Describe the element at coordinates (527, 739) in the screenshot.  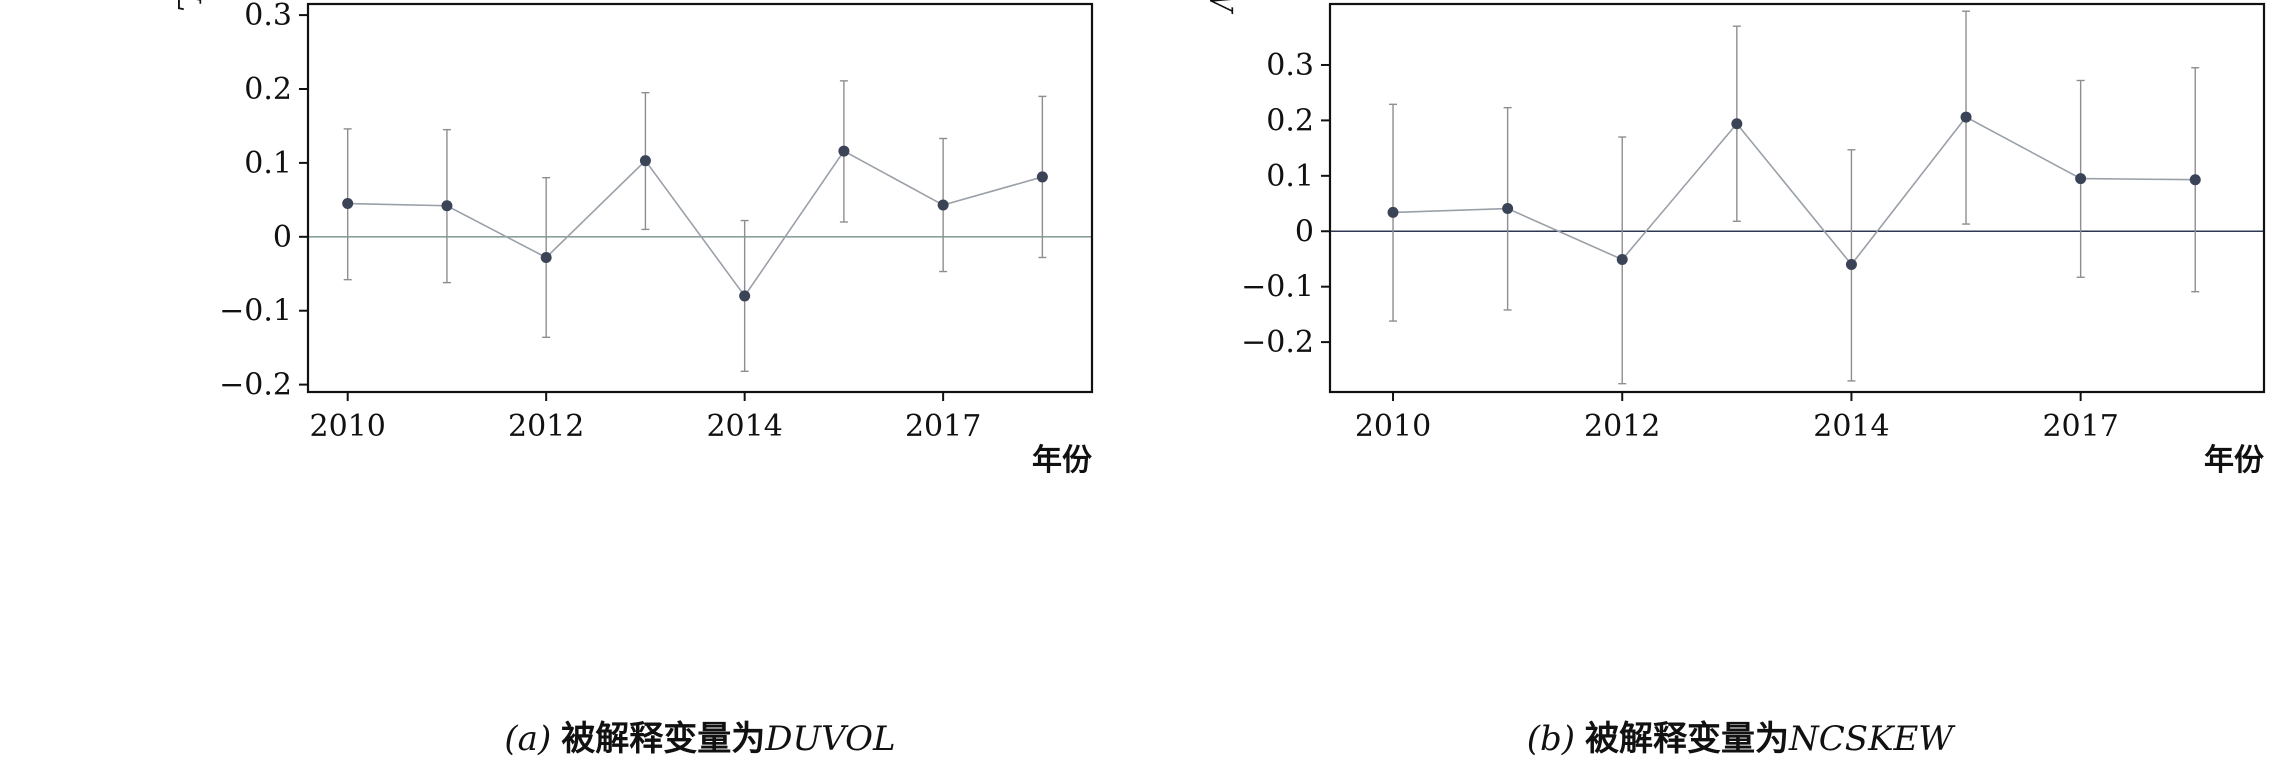
I see `caption-panel-label: (a)` at that location.